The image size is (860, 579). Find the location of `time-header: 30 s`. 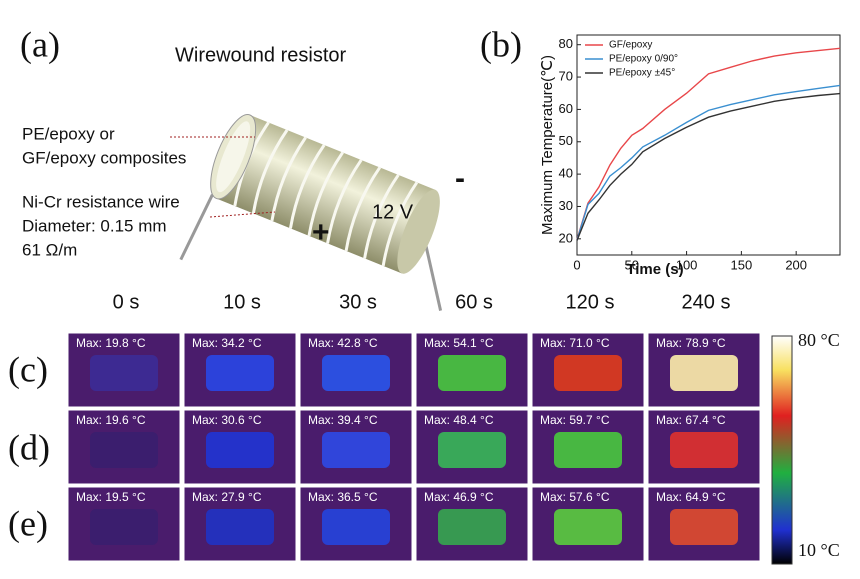

time-header: 30 s is located at coordinates (358, 302).